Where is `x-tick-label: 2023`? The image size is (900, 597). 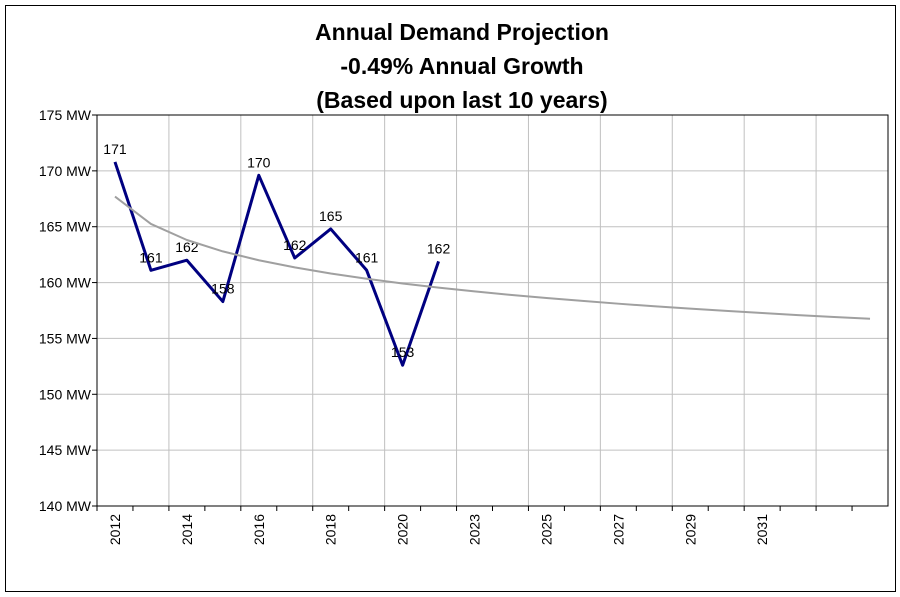
x-tick-label: 2023 is located at coordinates (475, 529).